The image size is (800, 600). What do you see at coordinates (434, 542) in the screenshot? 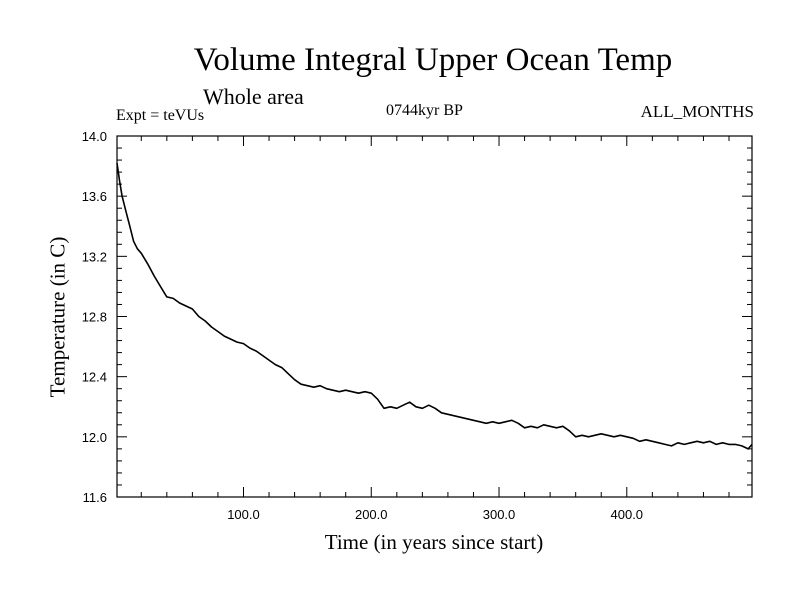
I see `x-axis-label: Time (in years since start)` at bounding box center [434, 542].